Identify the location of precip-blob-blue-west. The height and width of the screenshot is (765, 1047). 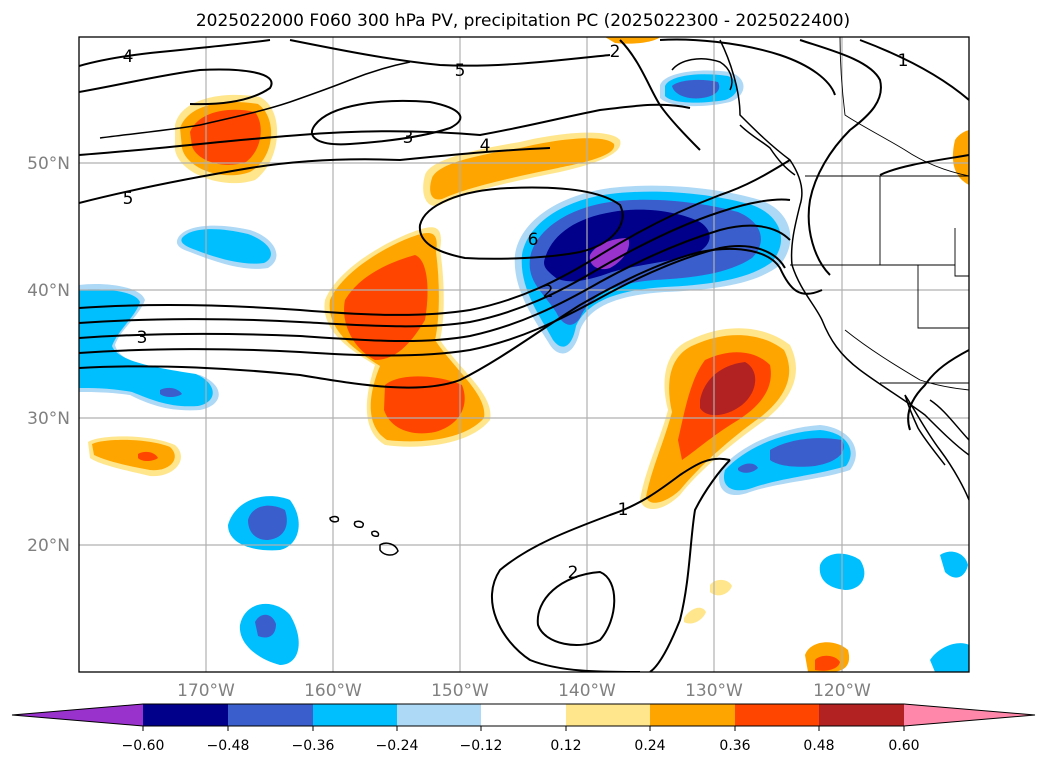
(226, 247).